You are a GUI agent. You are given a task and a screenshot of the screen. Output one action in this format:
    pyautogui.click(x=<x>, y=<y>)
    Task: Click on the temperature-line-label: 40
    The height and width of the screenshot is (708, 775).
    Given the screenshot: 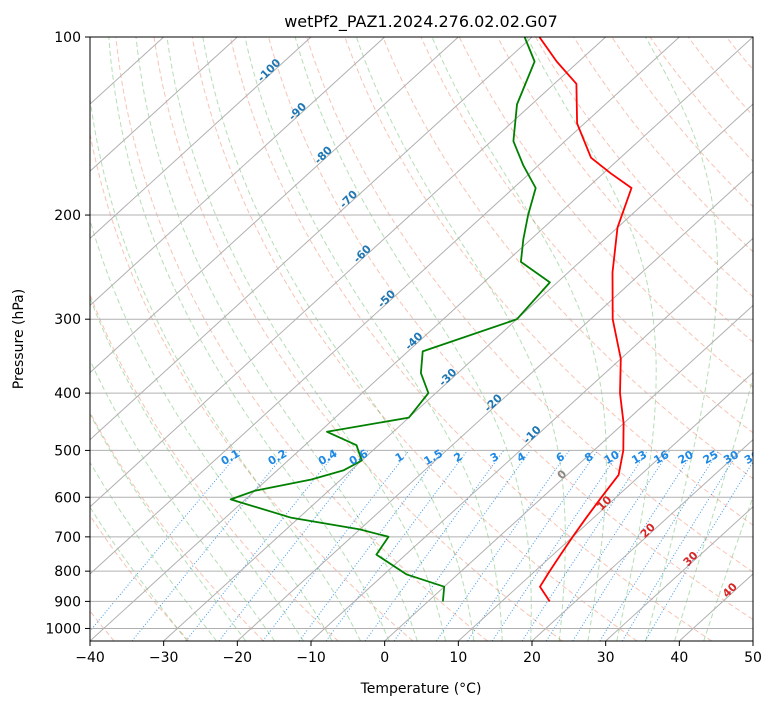 What is the action you would take?
    pyautogui.click(x=730, y=590)
    